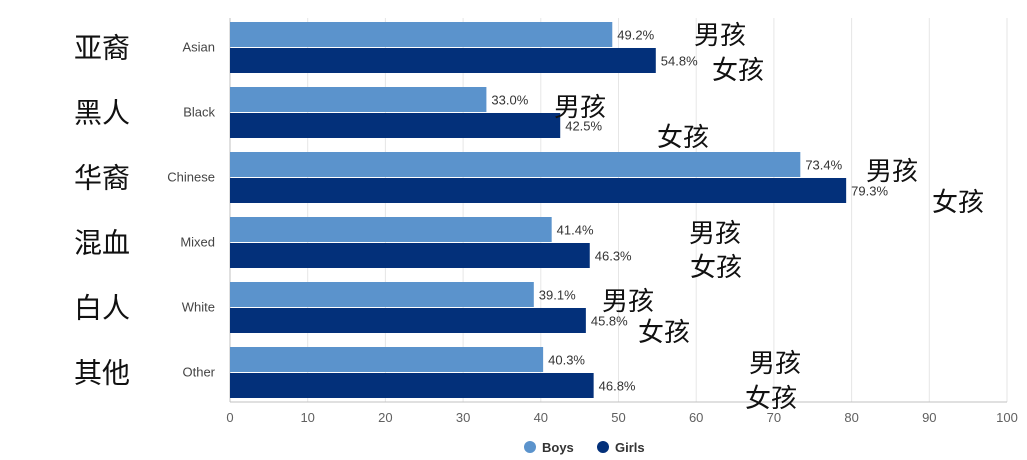 This screenshot has height=460, width=1027. What do you see at coordinates (603, 447) in the screenshot?
I see `legend-marker-girls` at bounding box center [603, 447].